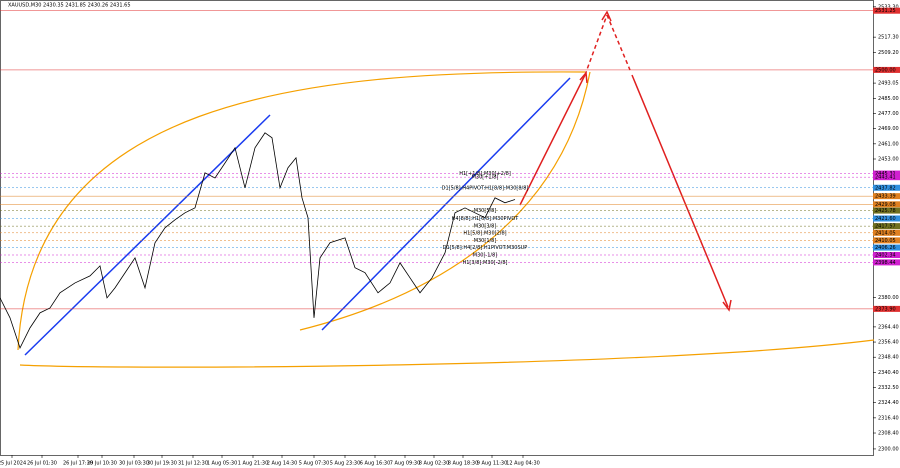 The image size is (900, 468). I want to click on price-label: 2410.05, so click(885, 241).